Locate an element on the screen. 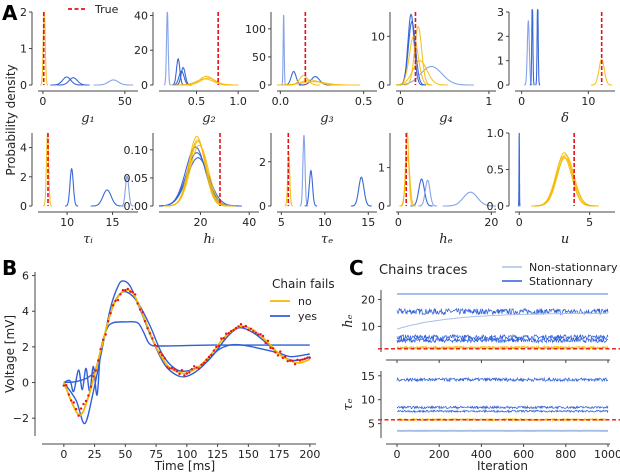 This screenshot has height=472, width=620. legend-title: Chain fails is located at coordinates (303, 284).